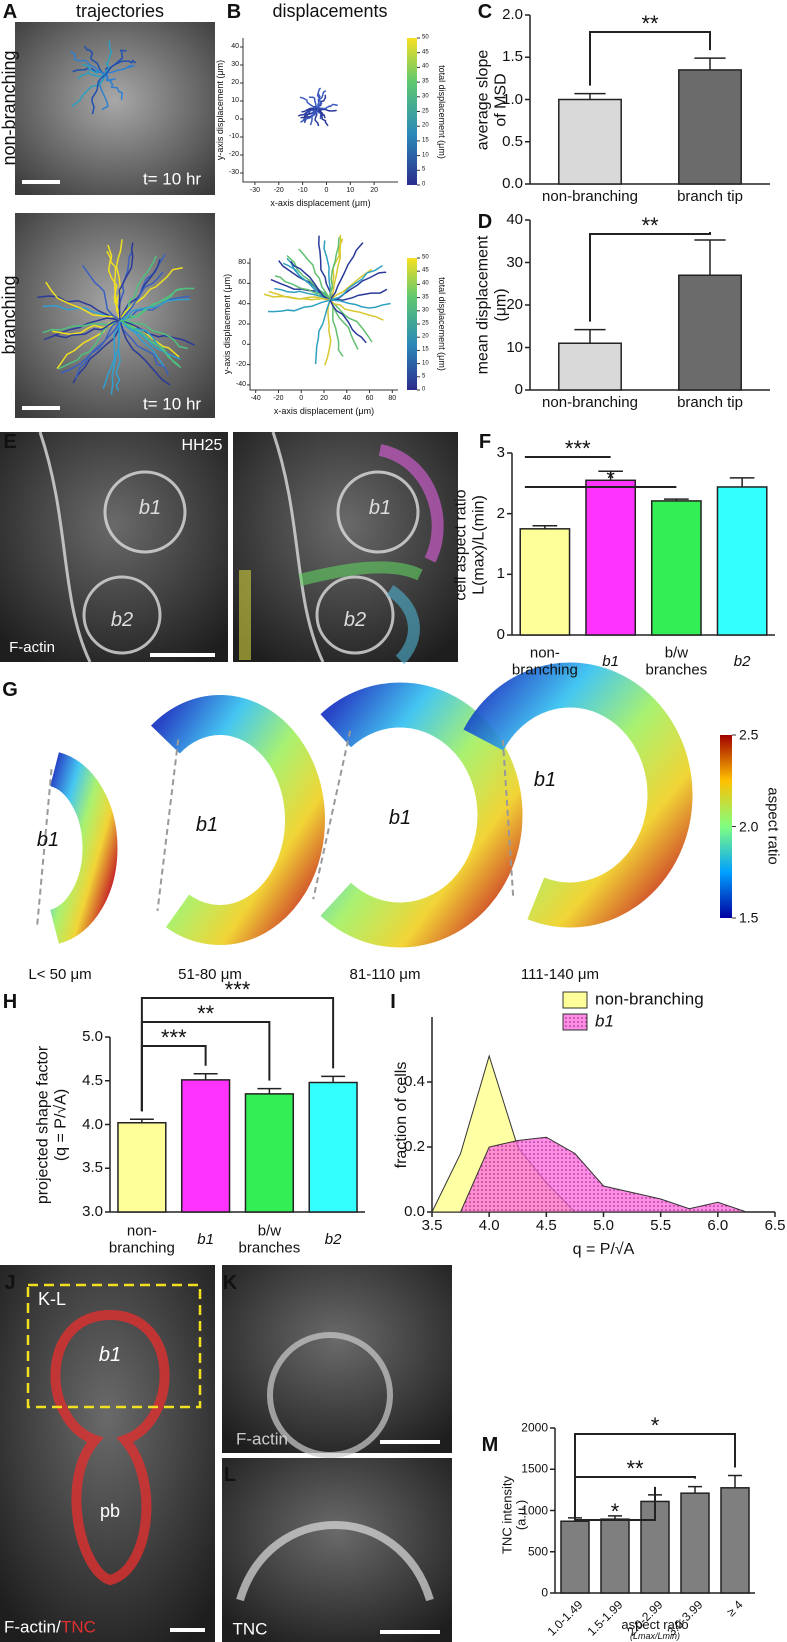 The width and height of the screenshot is (787, 1642). What do you see at coordinates (230, 1283) in the screenshot?
I see `panel-letter: K` at bounding box center [230, 1283].